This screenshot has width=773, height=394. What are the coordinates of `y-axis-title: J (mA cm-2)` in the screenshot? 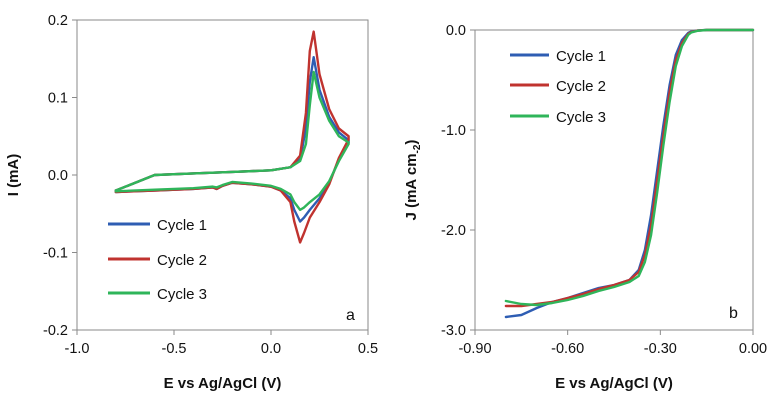 It's located at (413, 180).